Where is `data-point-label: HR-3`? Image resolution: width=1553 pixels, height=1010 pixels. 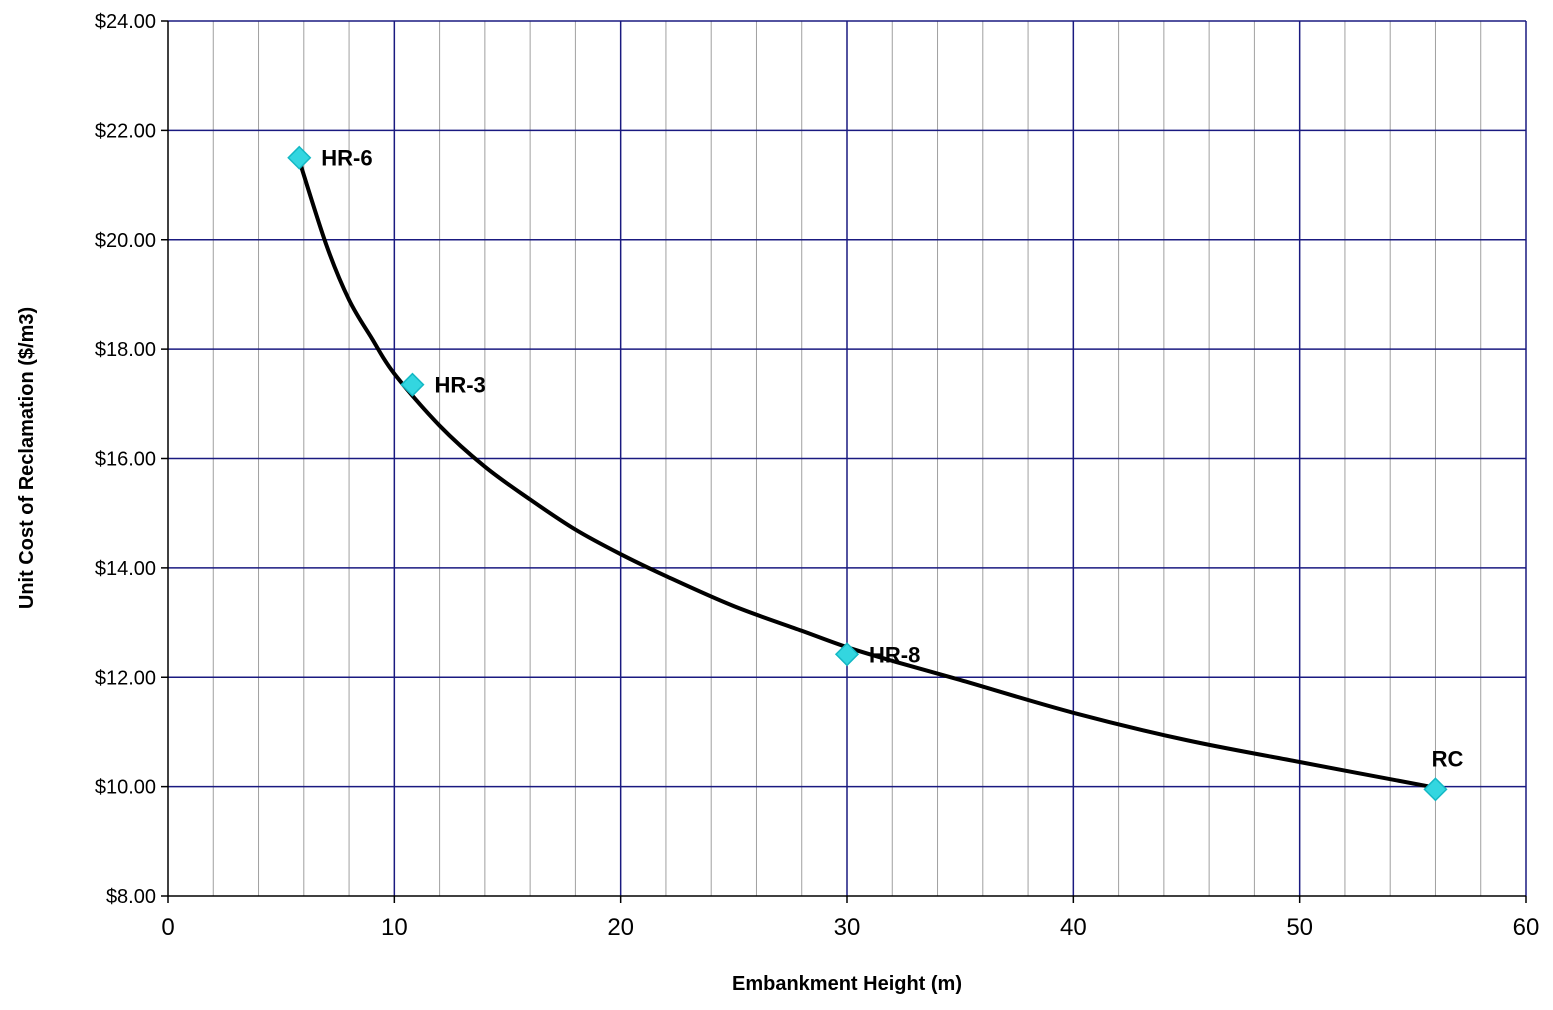
data-point-label: HR-3 is located at coordinates (459, 385).